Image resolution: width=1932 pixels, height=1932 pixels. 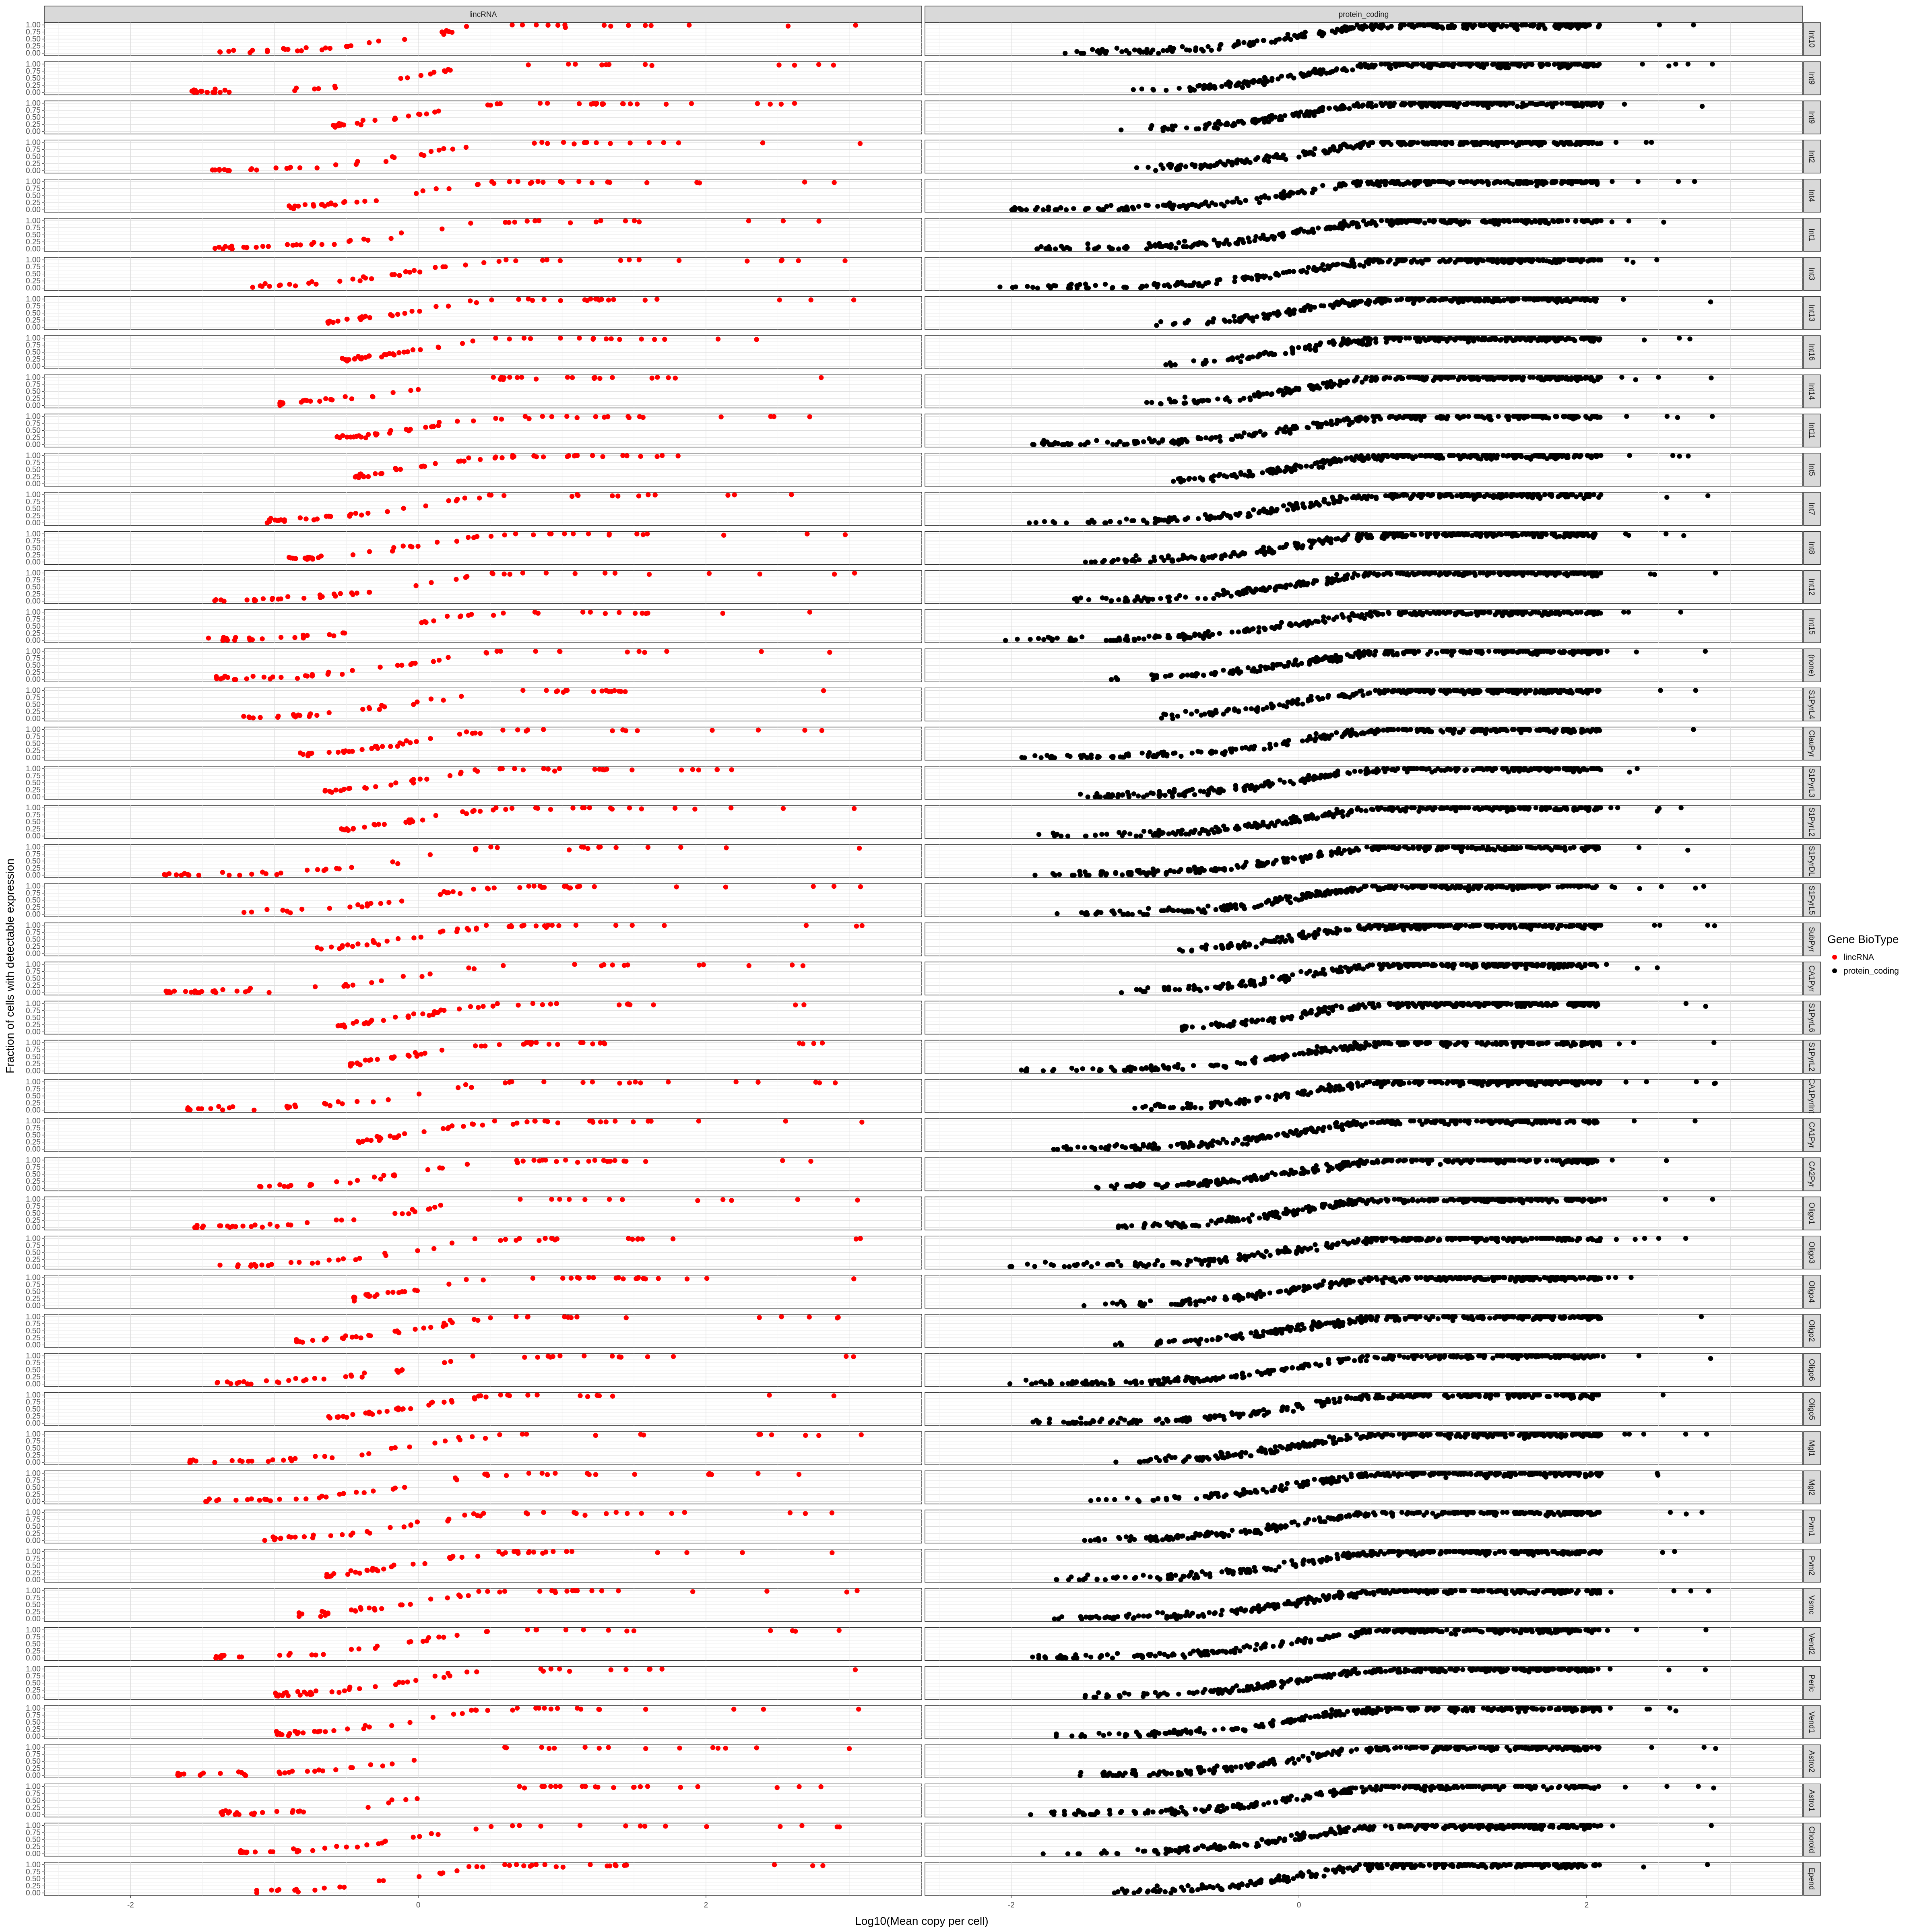 I want to click on y-tick-label: 0.50, so click(x=33, y=39).